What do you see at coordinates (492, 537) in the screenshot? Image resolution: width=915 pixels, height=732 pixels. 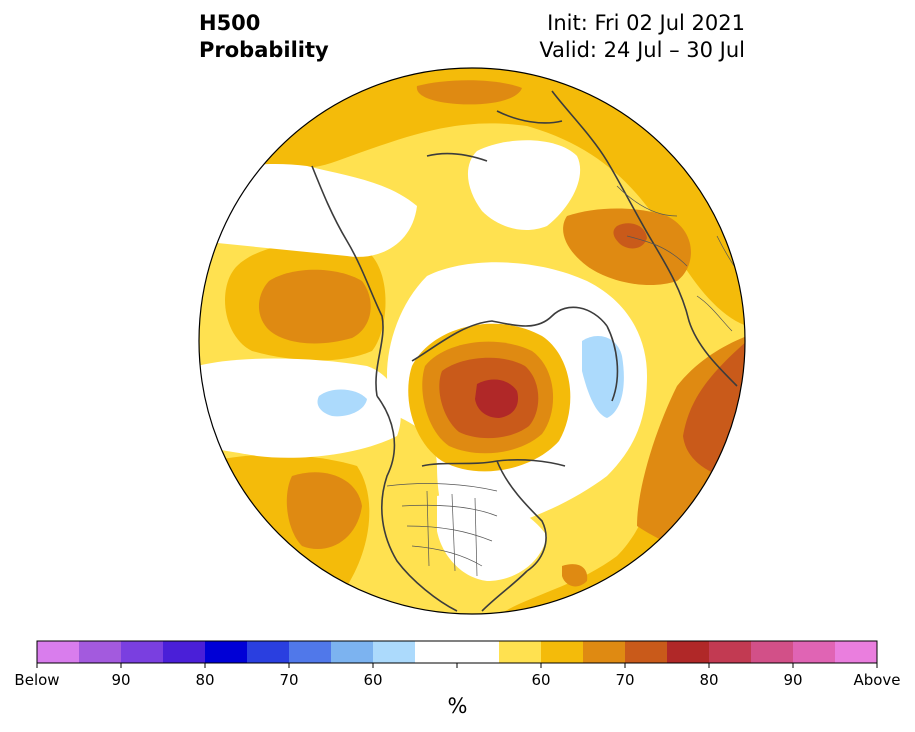 I see `neutral-south` at bounding box center [492, 537].